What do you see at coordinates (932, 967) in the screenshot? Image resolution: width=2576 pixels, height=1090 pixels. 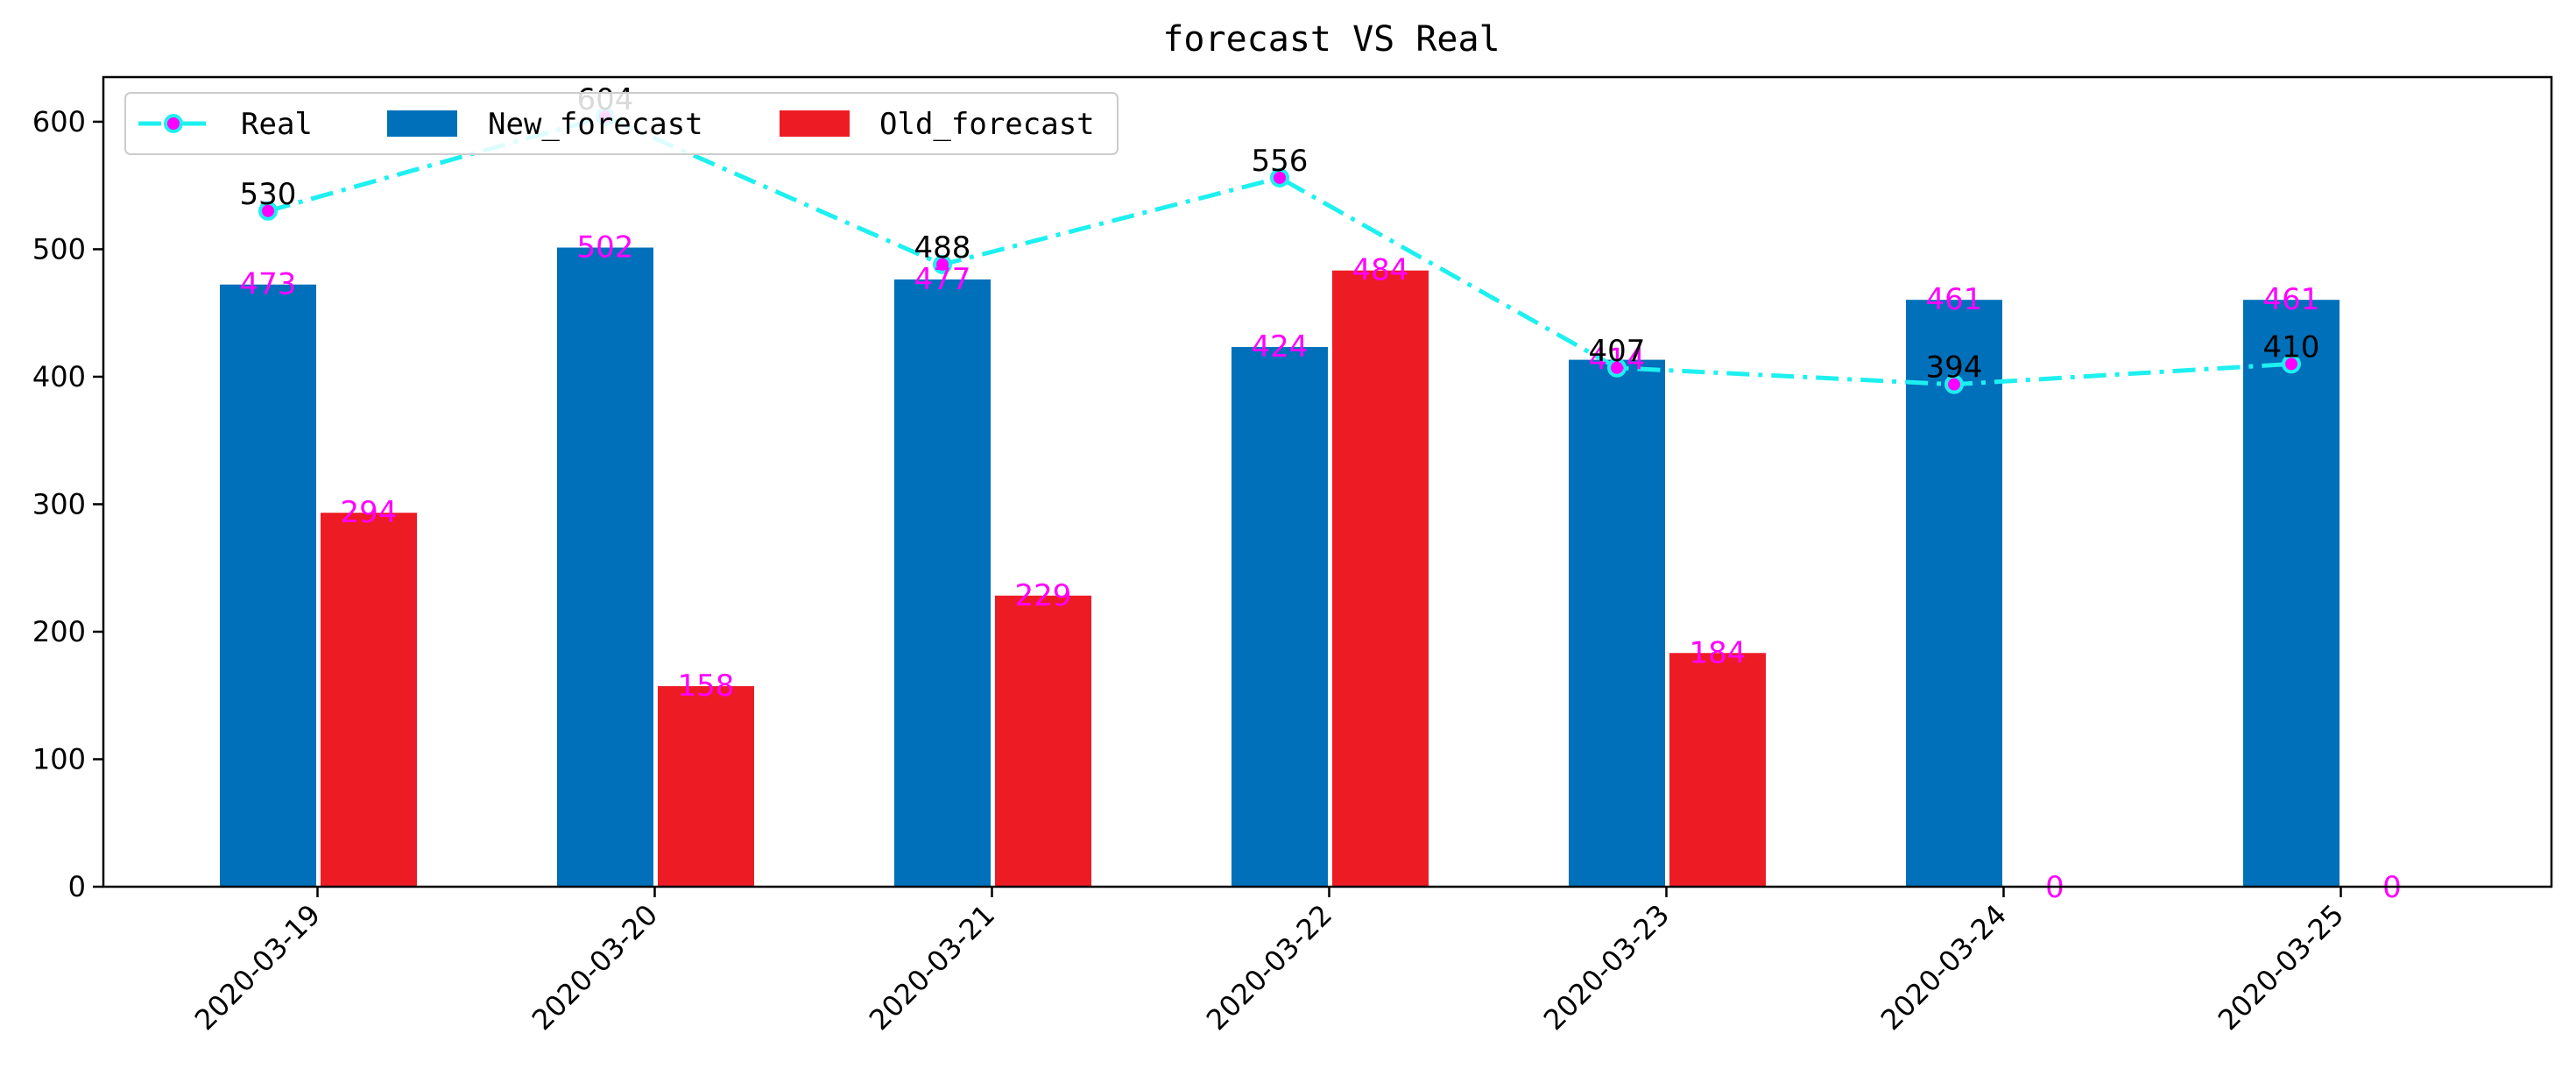 I see `x-tick-label: 2020-03-21` at bounding box center [932, 967].